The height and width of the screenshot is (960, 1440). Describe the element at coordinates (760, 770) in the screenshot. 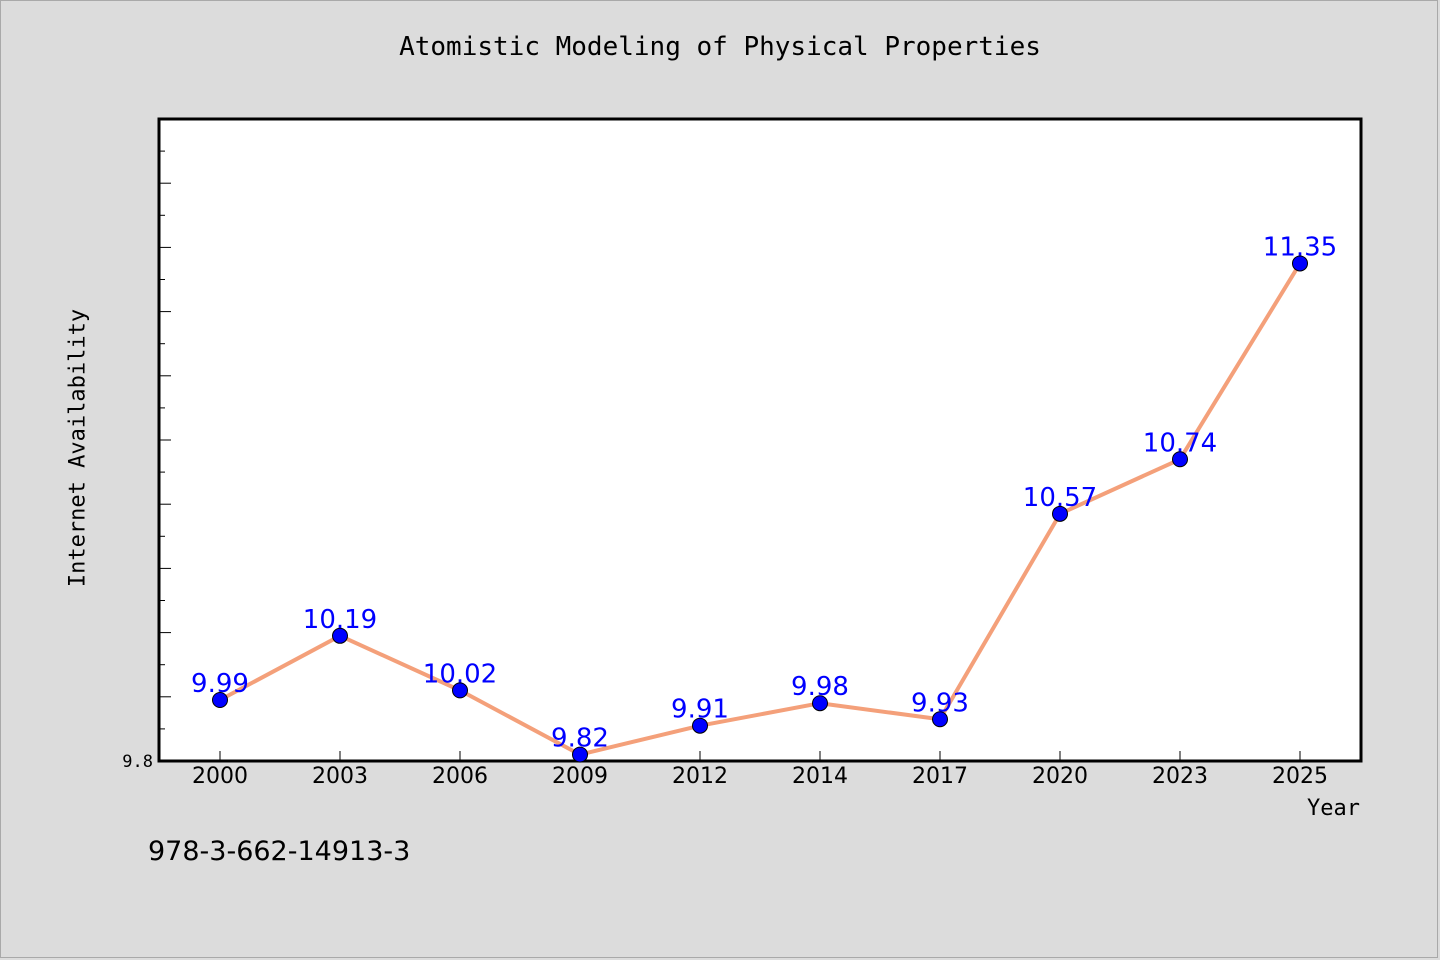

I see `x-axis-ticks: 2000 2003 2006 2009 2012 2014 2017 2020 2023 2025` at that location.